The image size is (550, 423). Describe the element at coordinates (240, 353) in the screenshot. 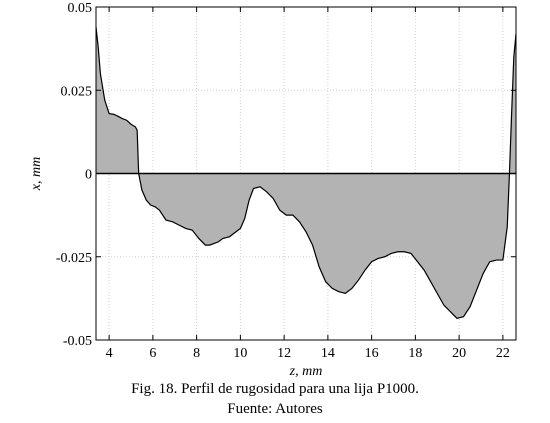

I see `x-tick-label: 10` at that location.